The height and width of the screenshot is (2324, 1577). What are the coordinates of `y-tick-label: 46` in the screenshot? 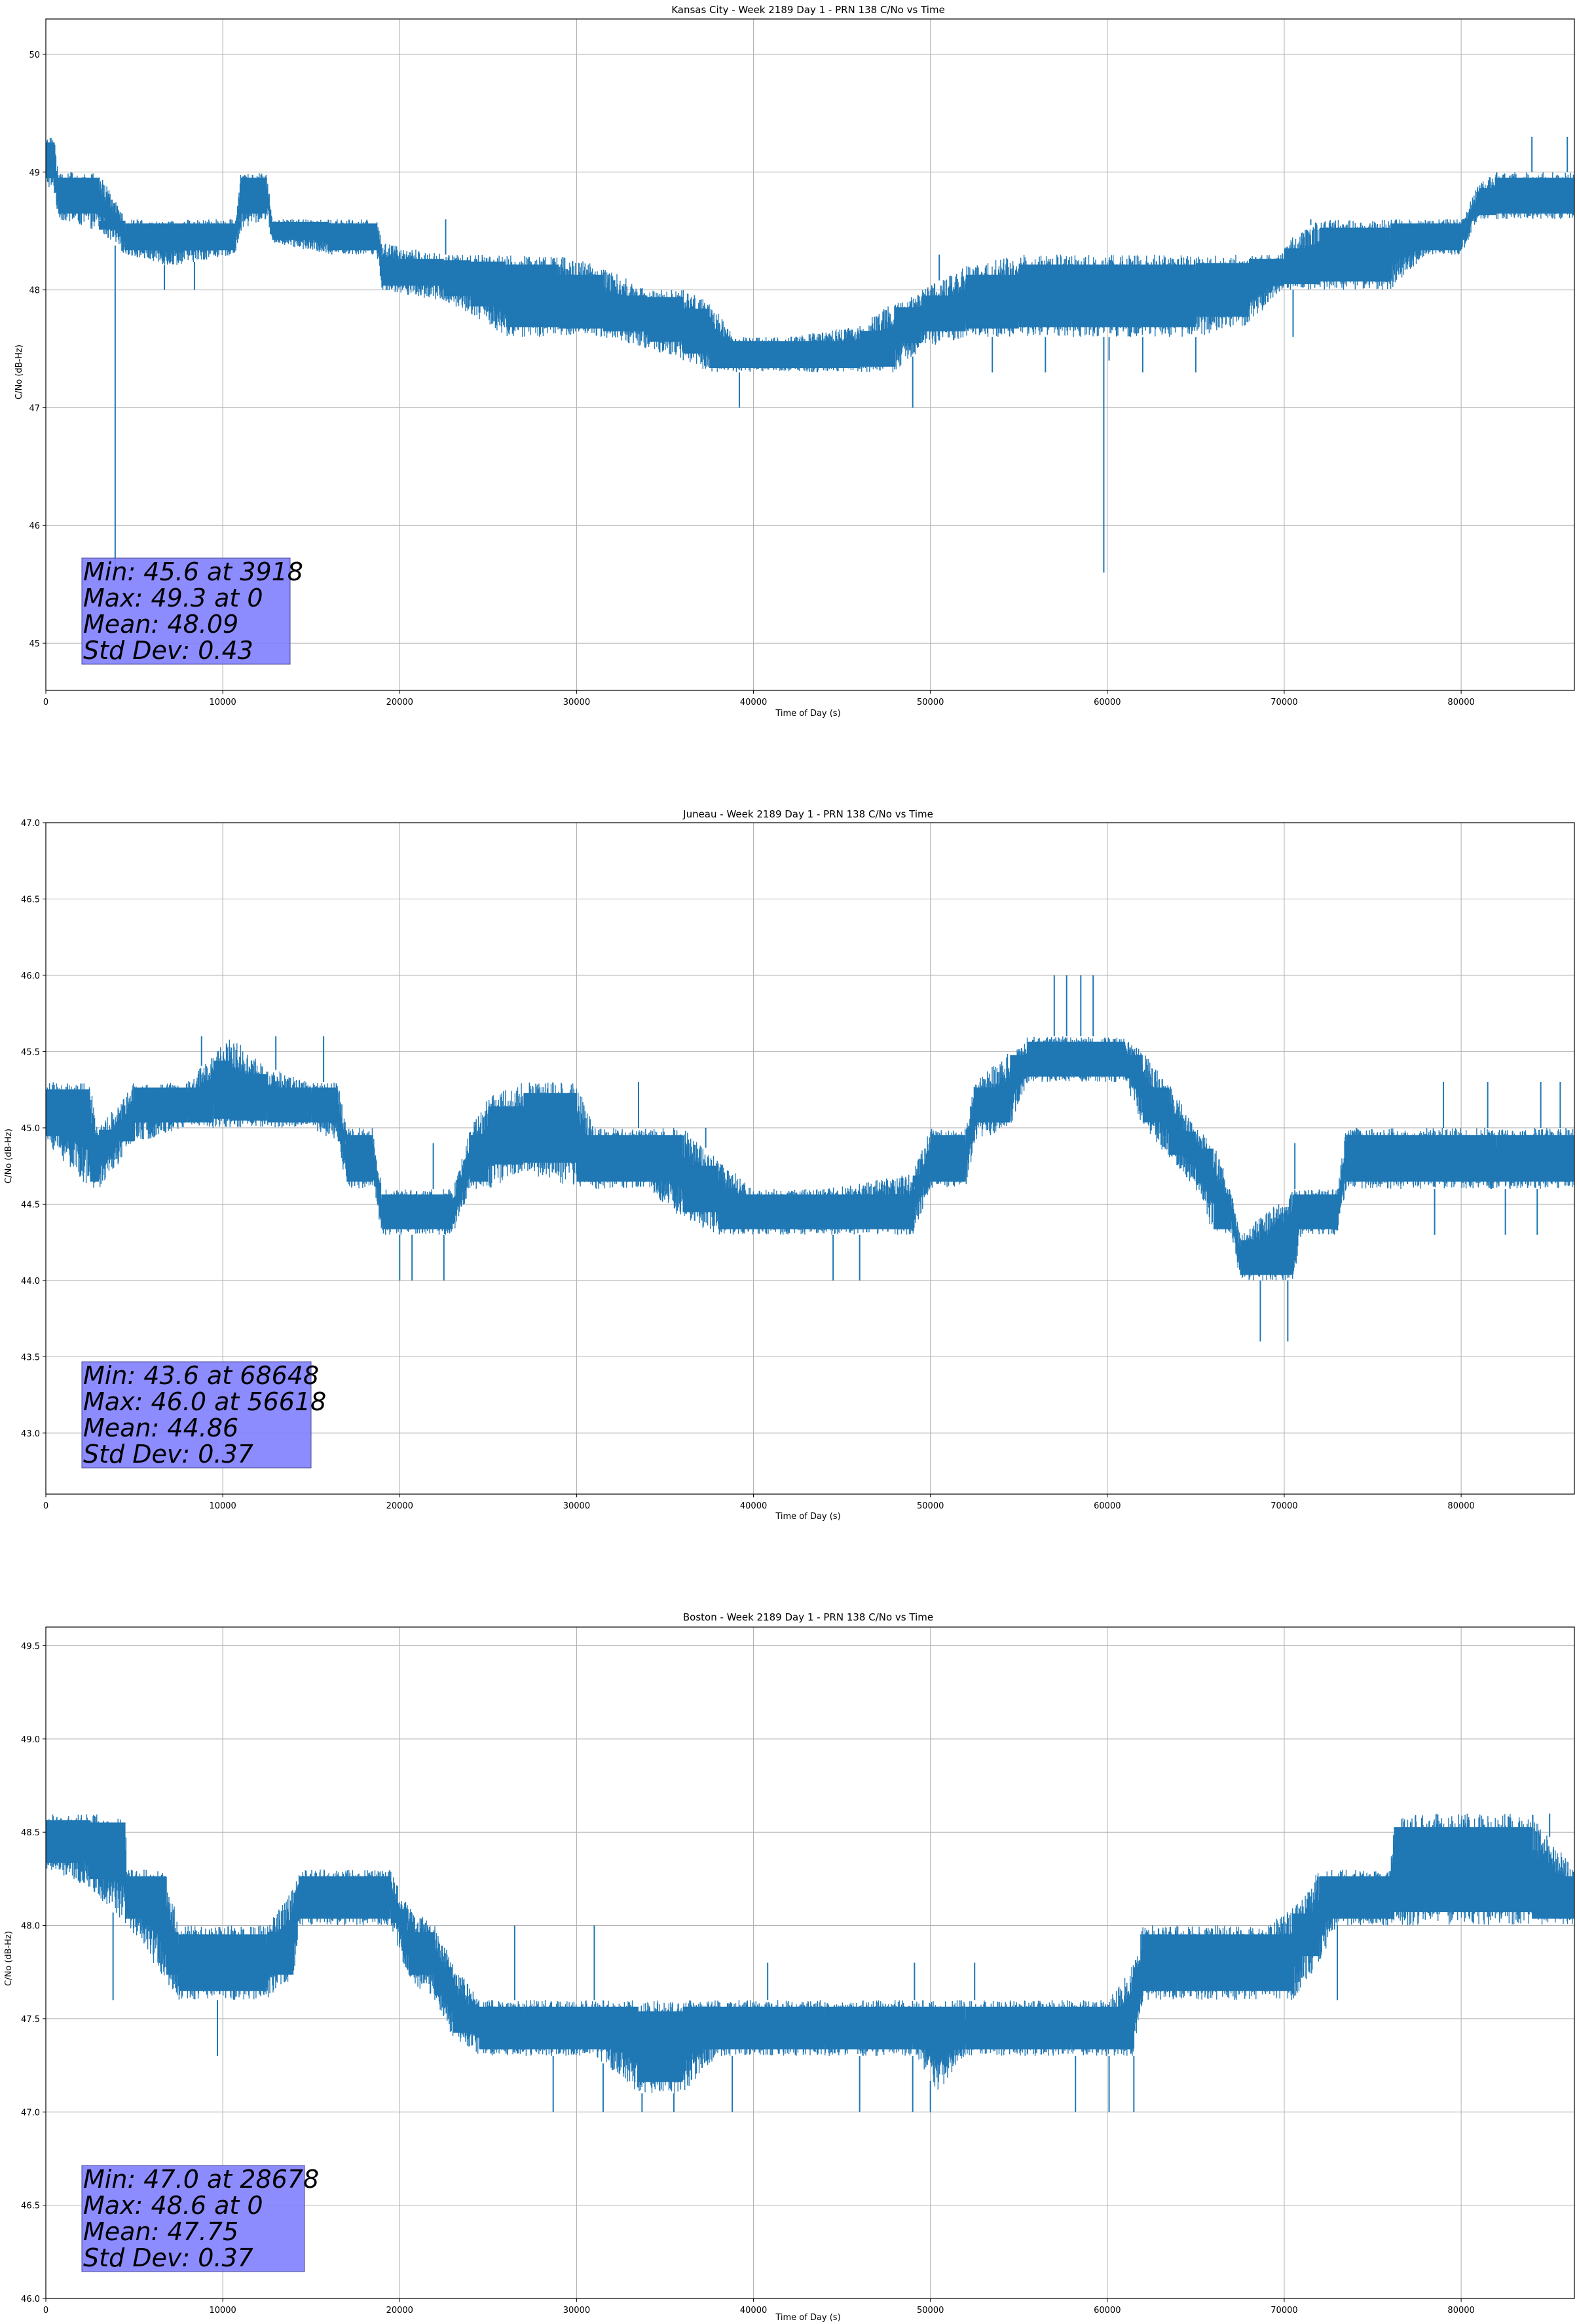 It's located at (34, 526).